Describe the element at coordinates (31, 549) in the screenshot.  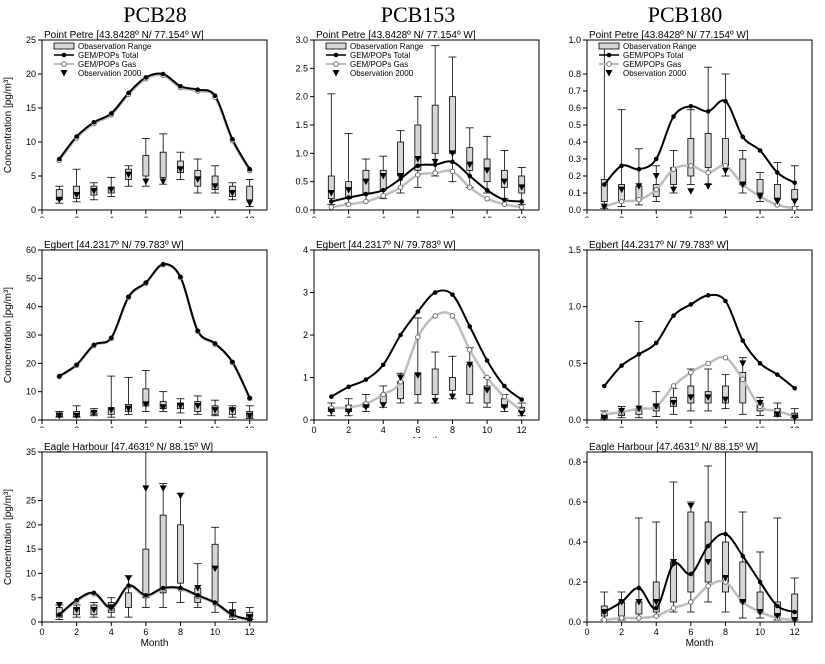
I see `y-tick-label: 15` at that location.